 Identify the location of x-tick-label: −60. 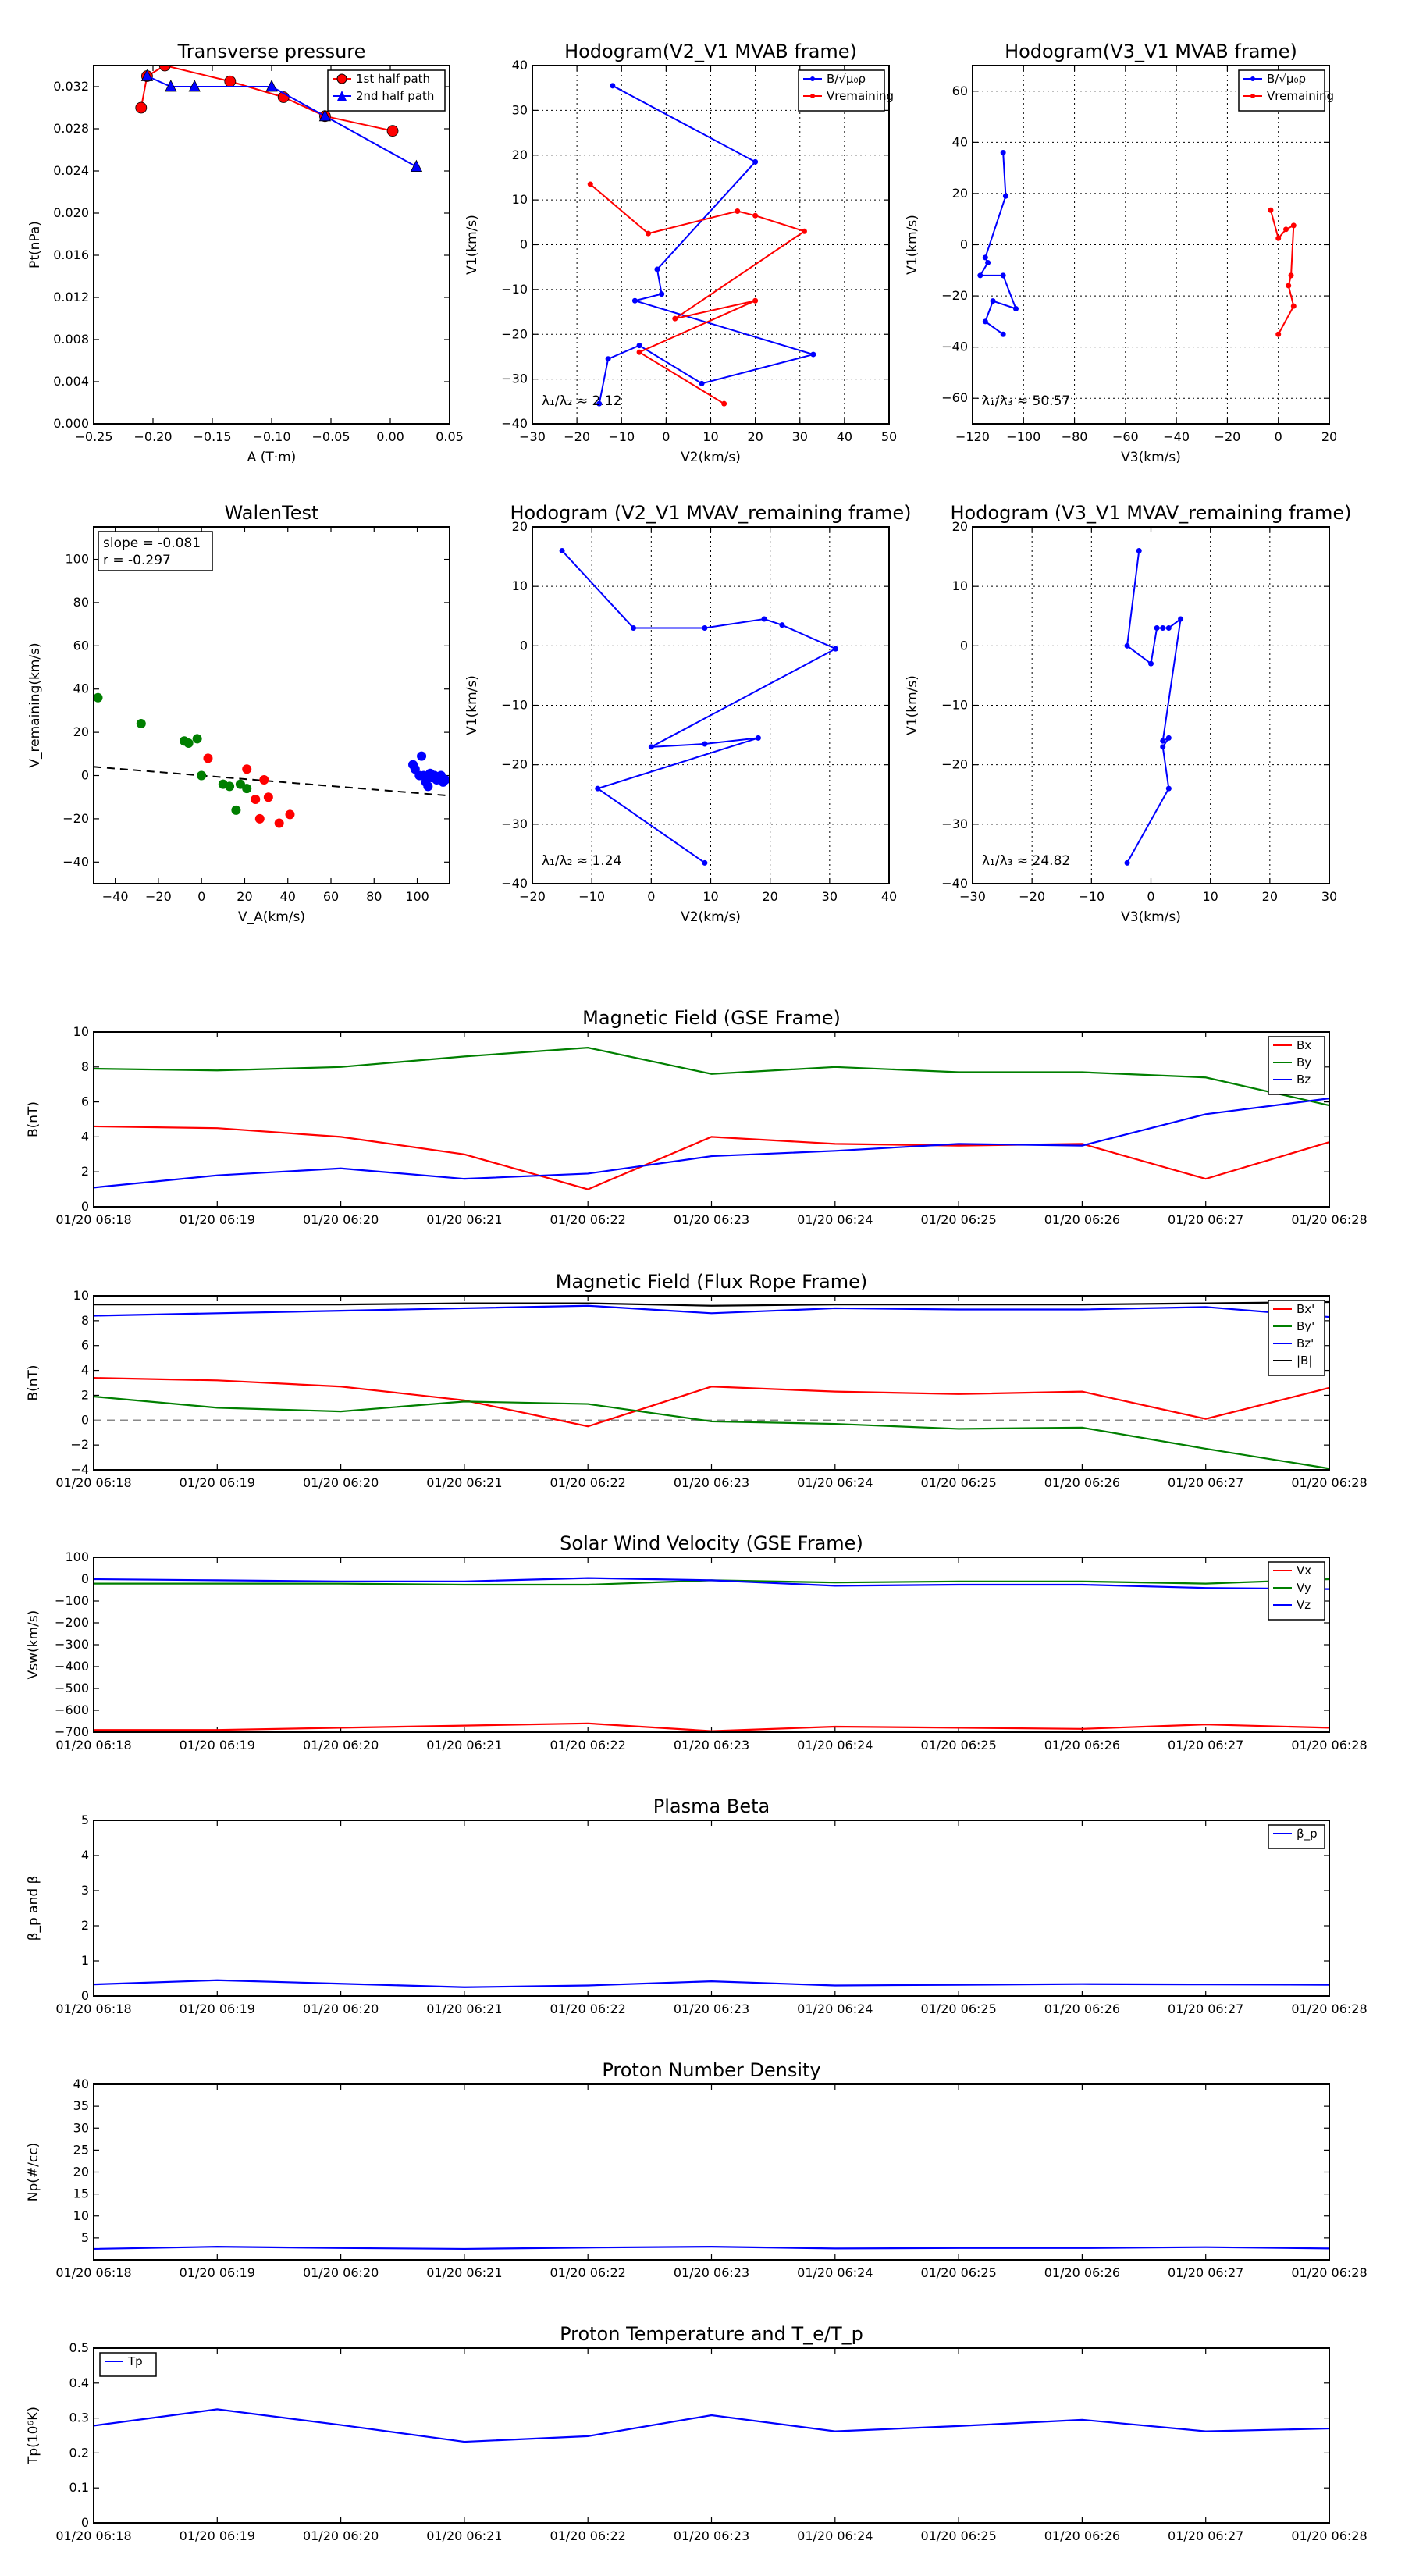
(1125, 436).